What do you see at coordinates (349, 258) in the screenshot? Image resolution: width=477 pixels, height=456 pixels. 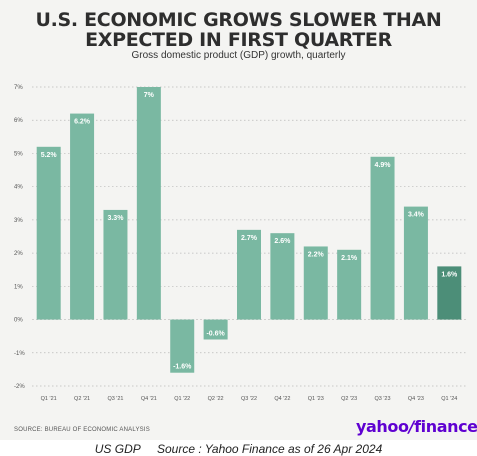 I see `data-label: 2.1%` at bounding box center [349, 258].